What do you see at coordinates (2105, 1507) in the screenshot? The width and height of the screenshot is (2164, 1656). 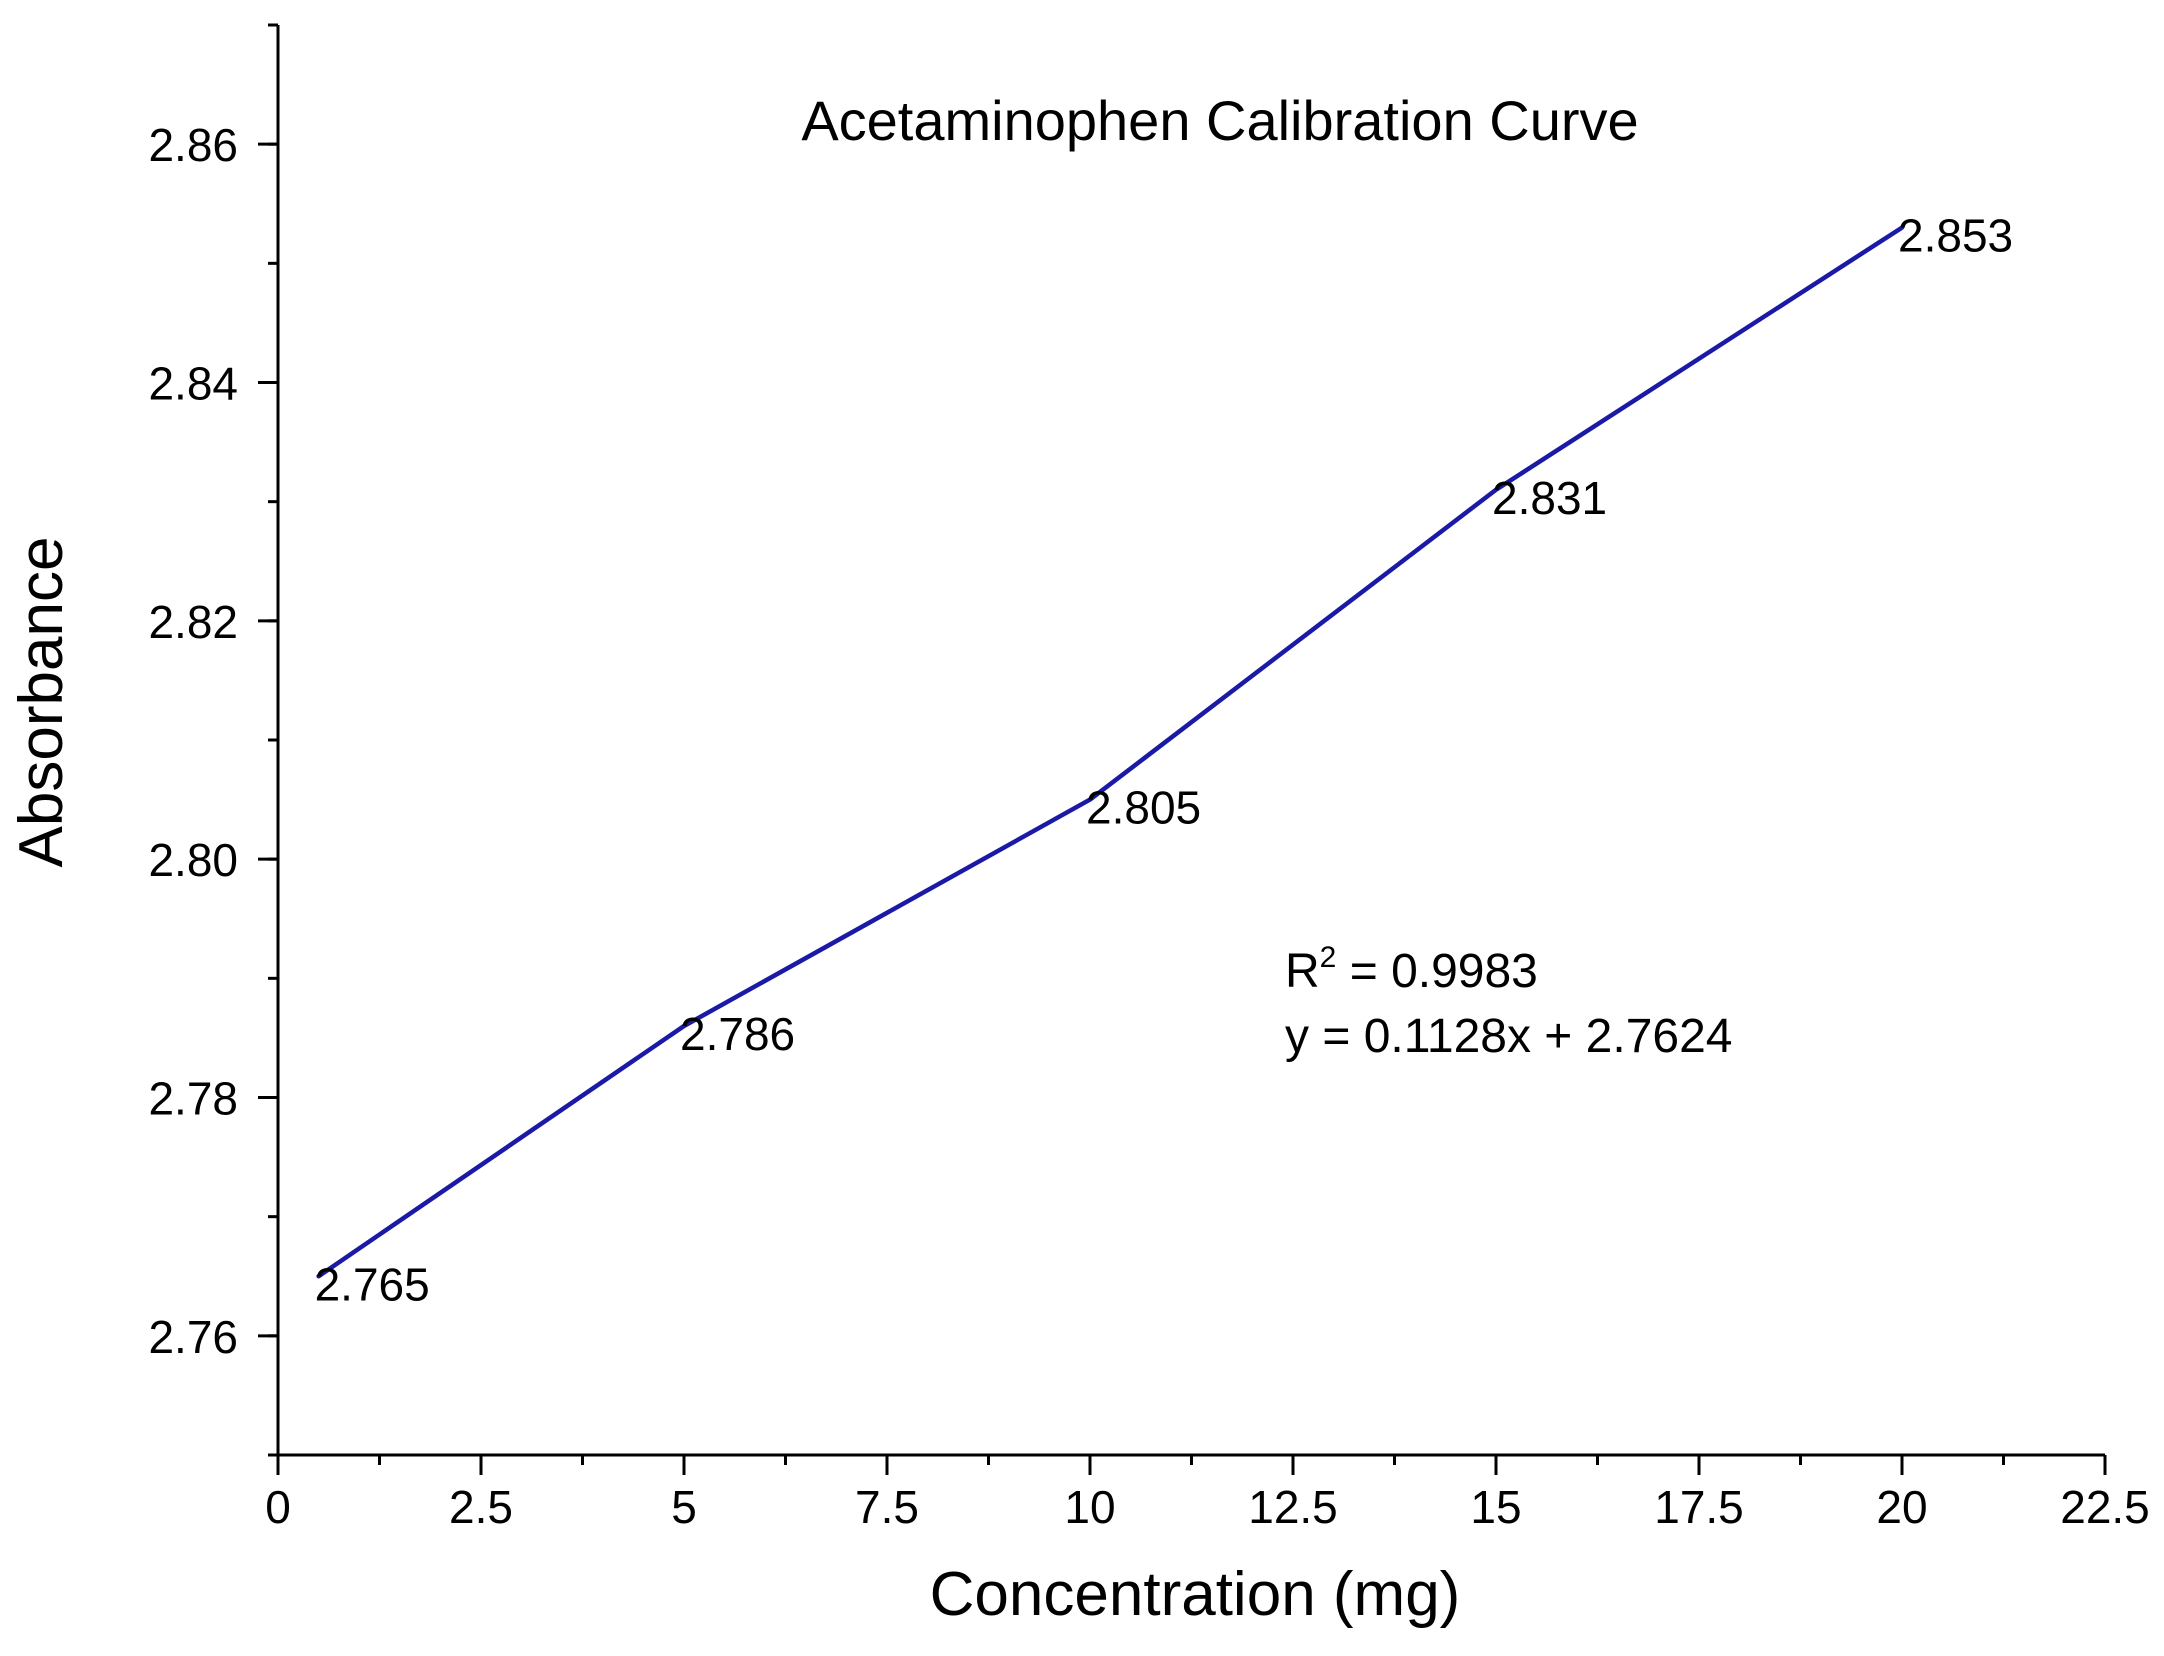 I see `x-tick-label: 22.5` at bounding box center [2105, 1507].